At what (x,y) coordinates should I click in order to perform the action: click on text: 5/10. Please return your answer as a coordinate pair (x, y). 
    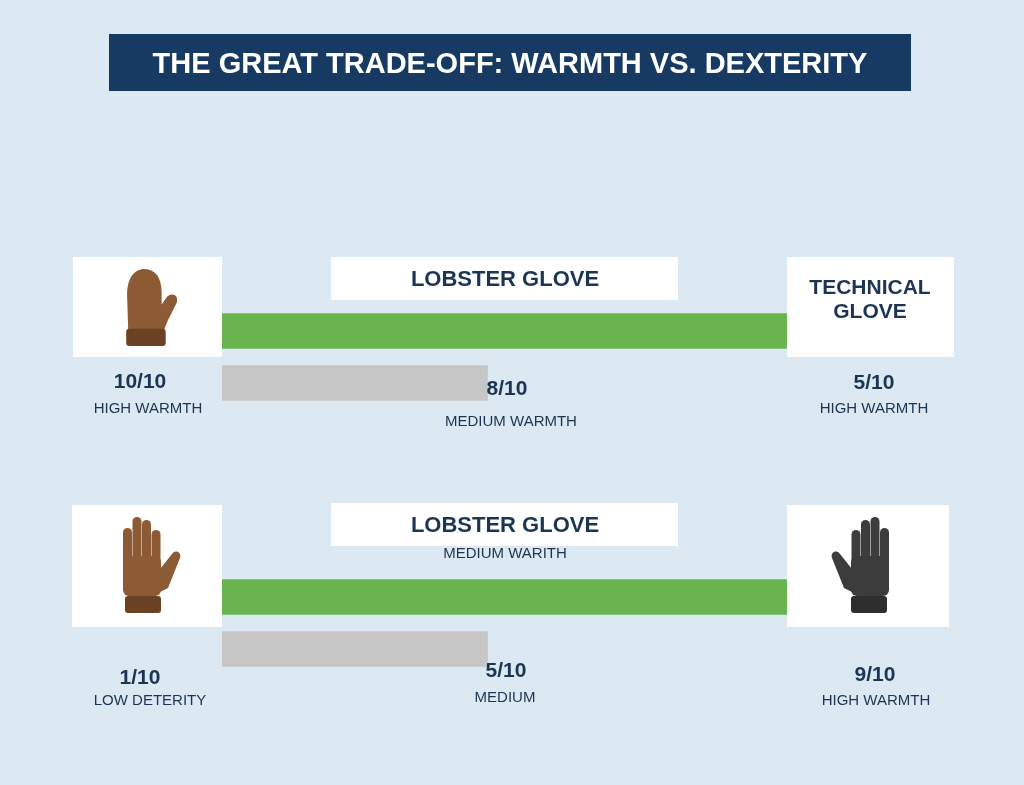
    Looking at the image, I should click on (874, 382).